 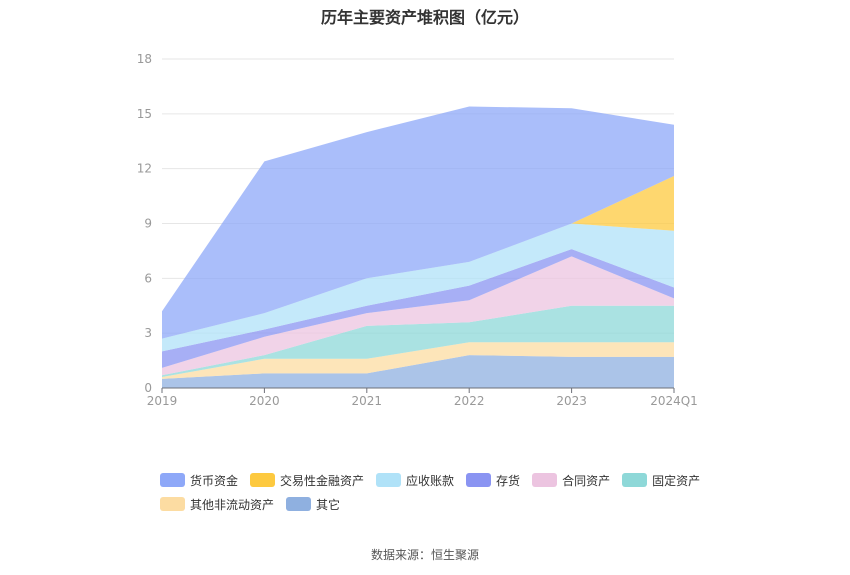 What do you see at coordinates (144, 114) in the screenshot?
I see `y-tick-label: 15` at bounding box center [144, 114].